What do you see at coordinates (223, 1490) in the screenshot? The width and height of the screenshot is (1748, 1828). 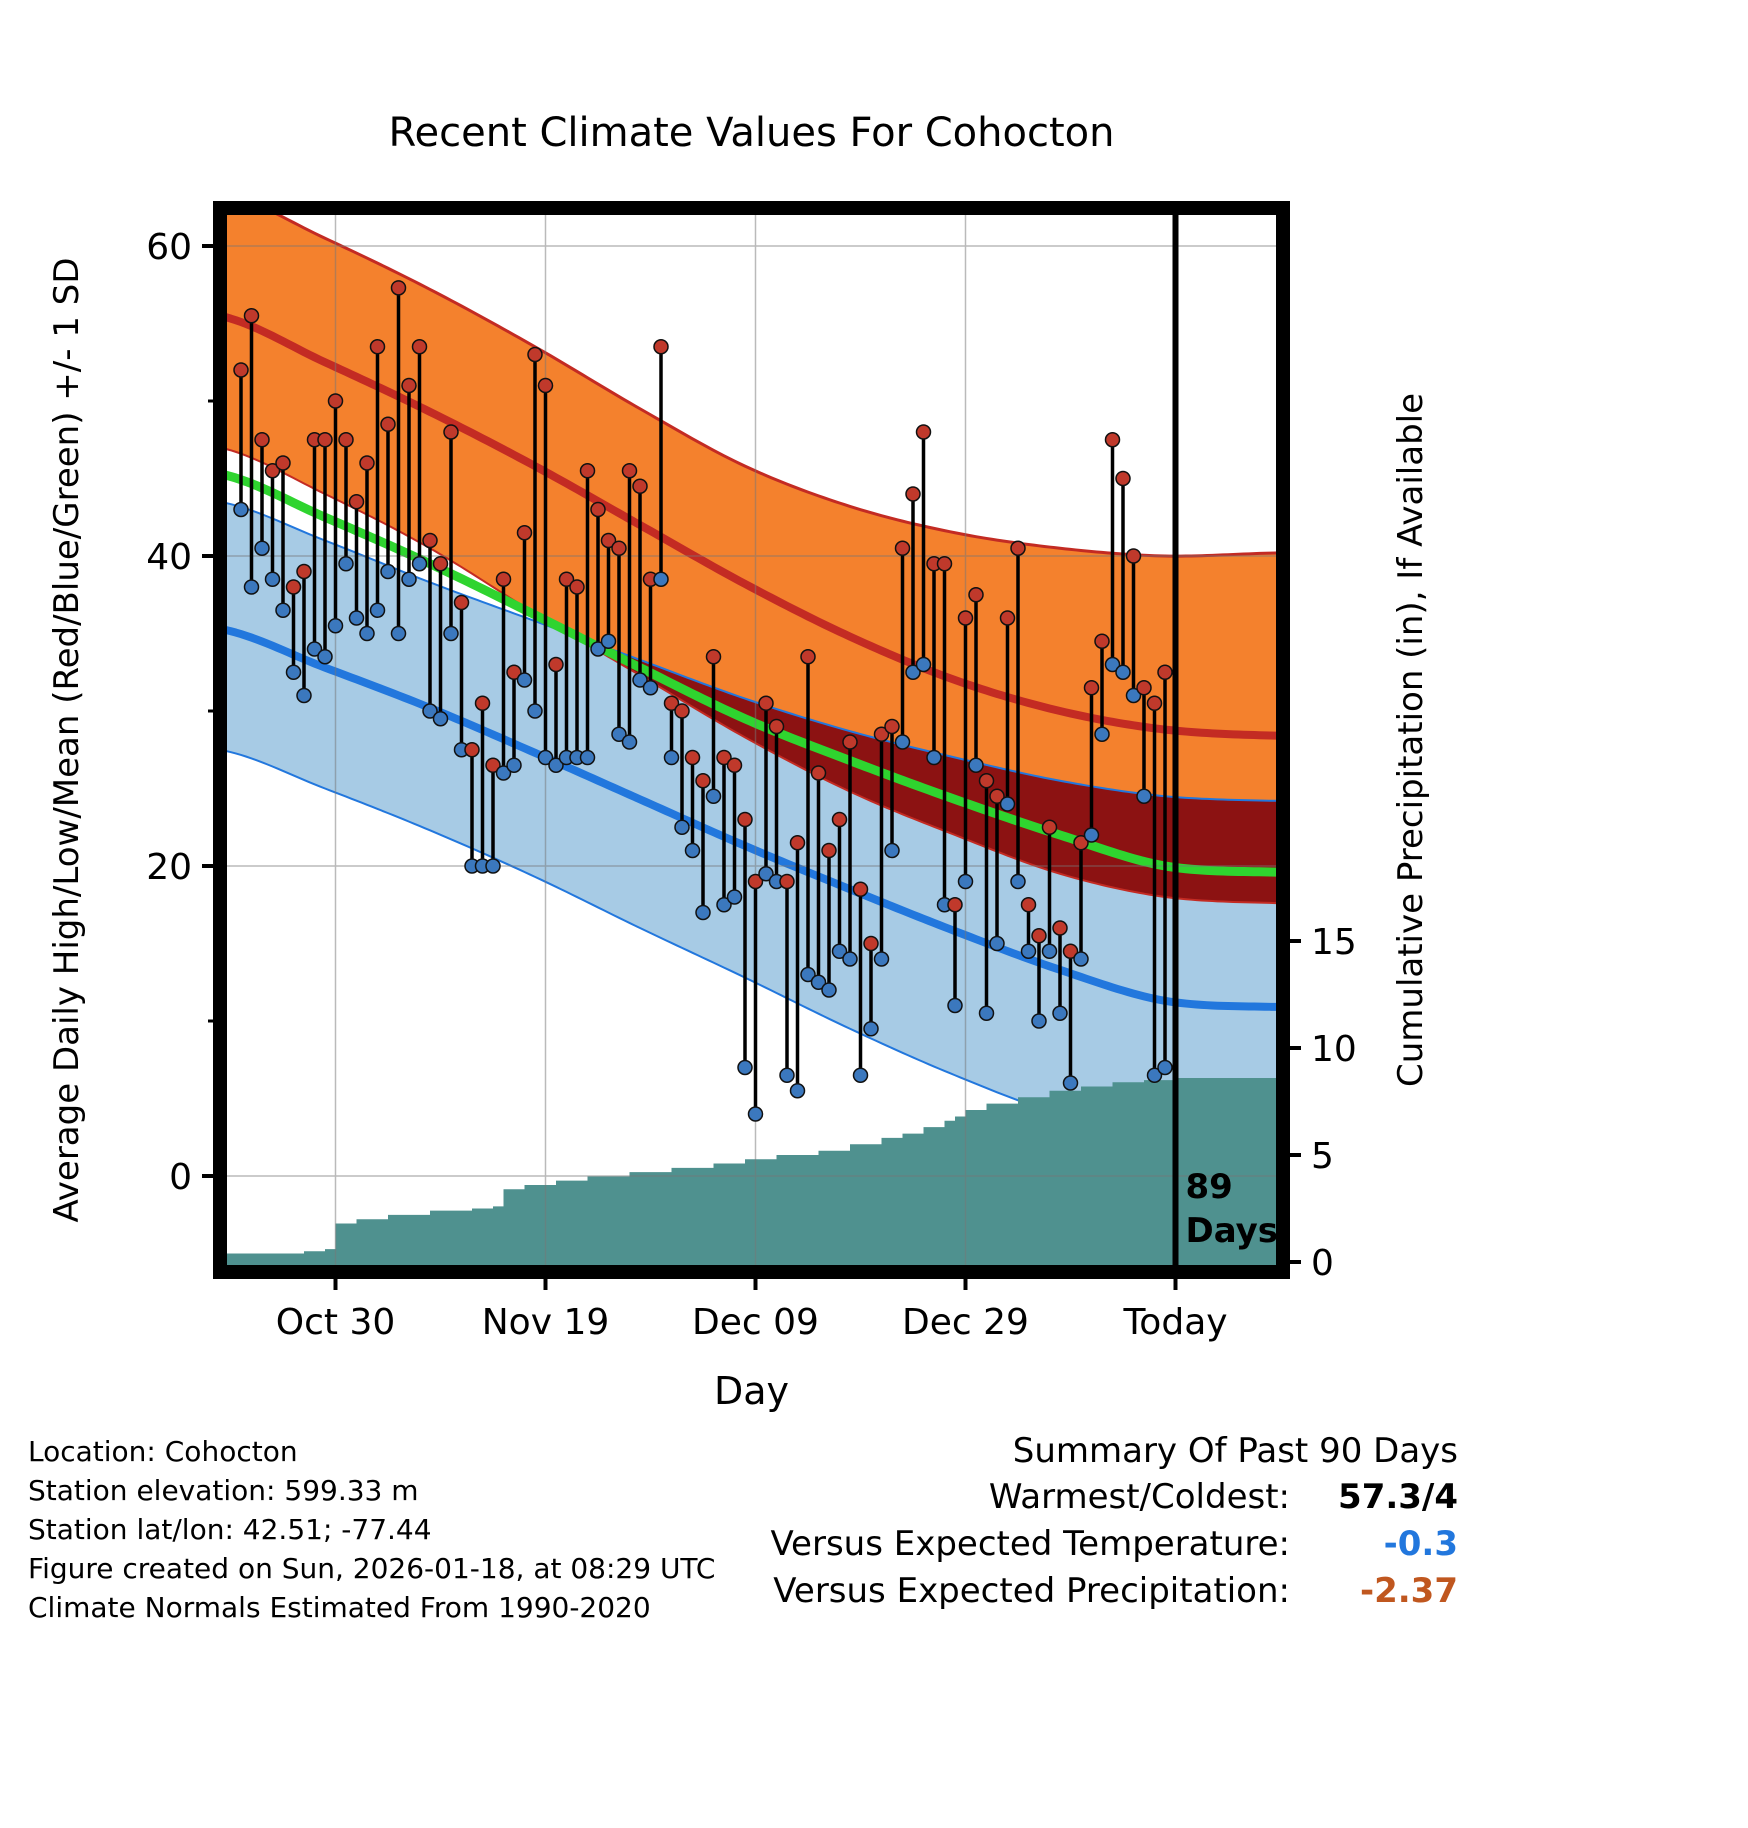 I see `station-elevation: Station elevation: 599.33 m` at bounding box center [223, 1490].